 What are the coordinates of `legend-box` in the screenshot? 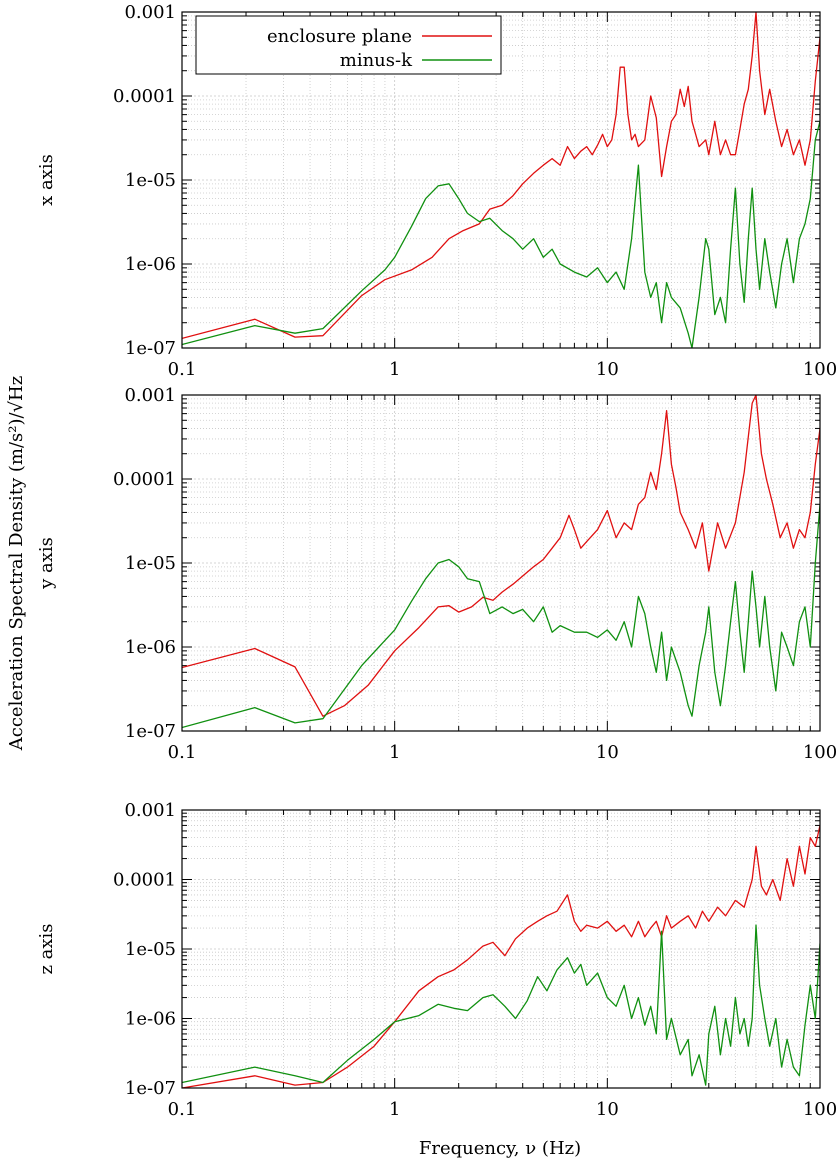 It's located at (348, 45).